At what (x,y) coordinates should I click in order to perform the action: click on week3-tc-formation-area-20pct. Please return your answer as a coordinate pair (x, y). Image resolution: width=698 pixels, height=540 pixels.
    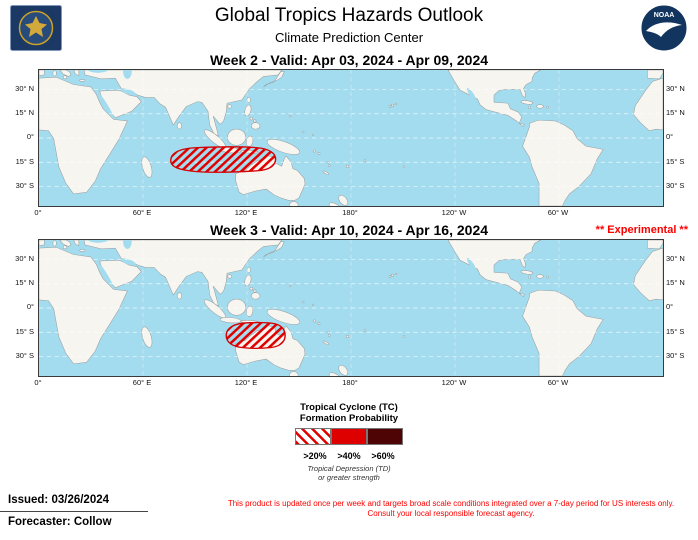
    Looking at the image, I should click on (255, 335).